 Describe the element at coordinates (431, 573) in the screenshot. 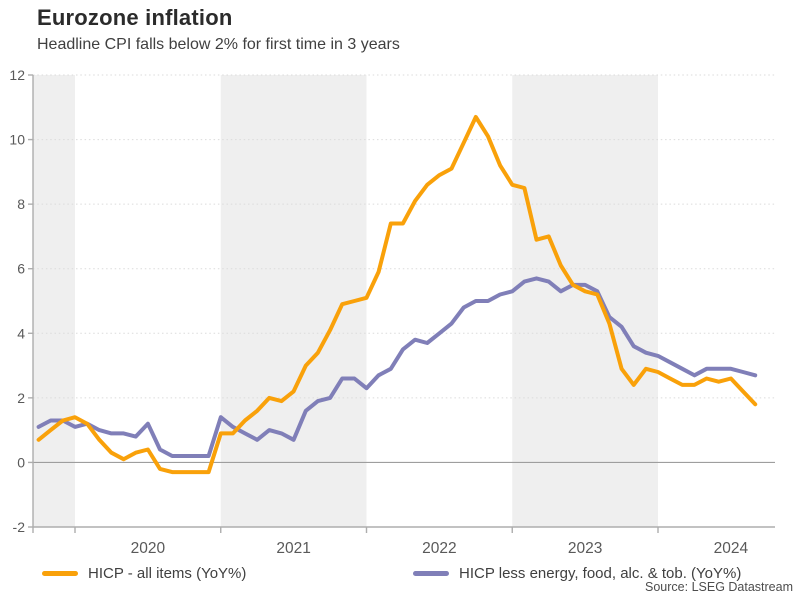

I see `legend-swatch-core-icon` at that location.